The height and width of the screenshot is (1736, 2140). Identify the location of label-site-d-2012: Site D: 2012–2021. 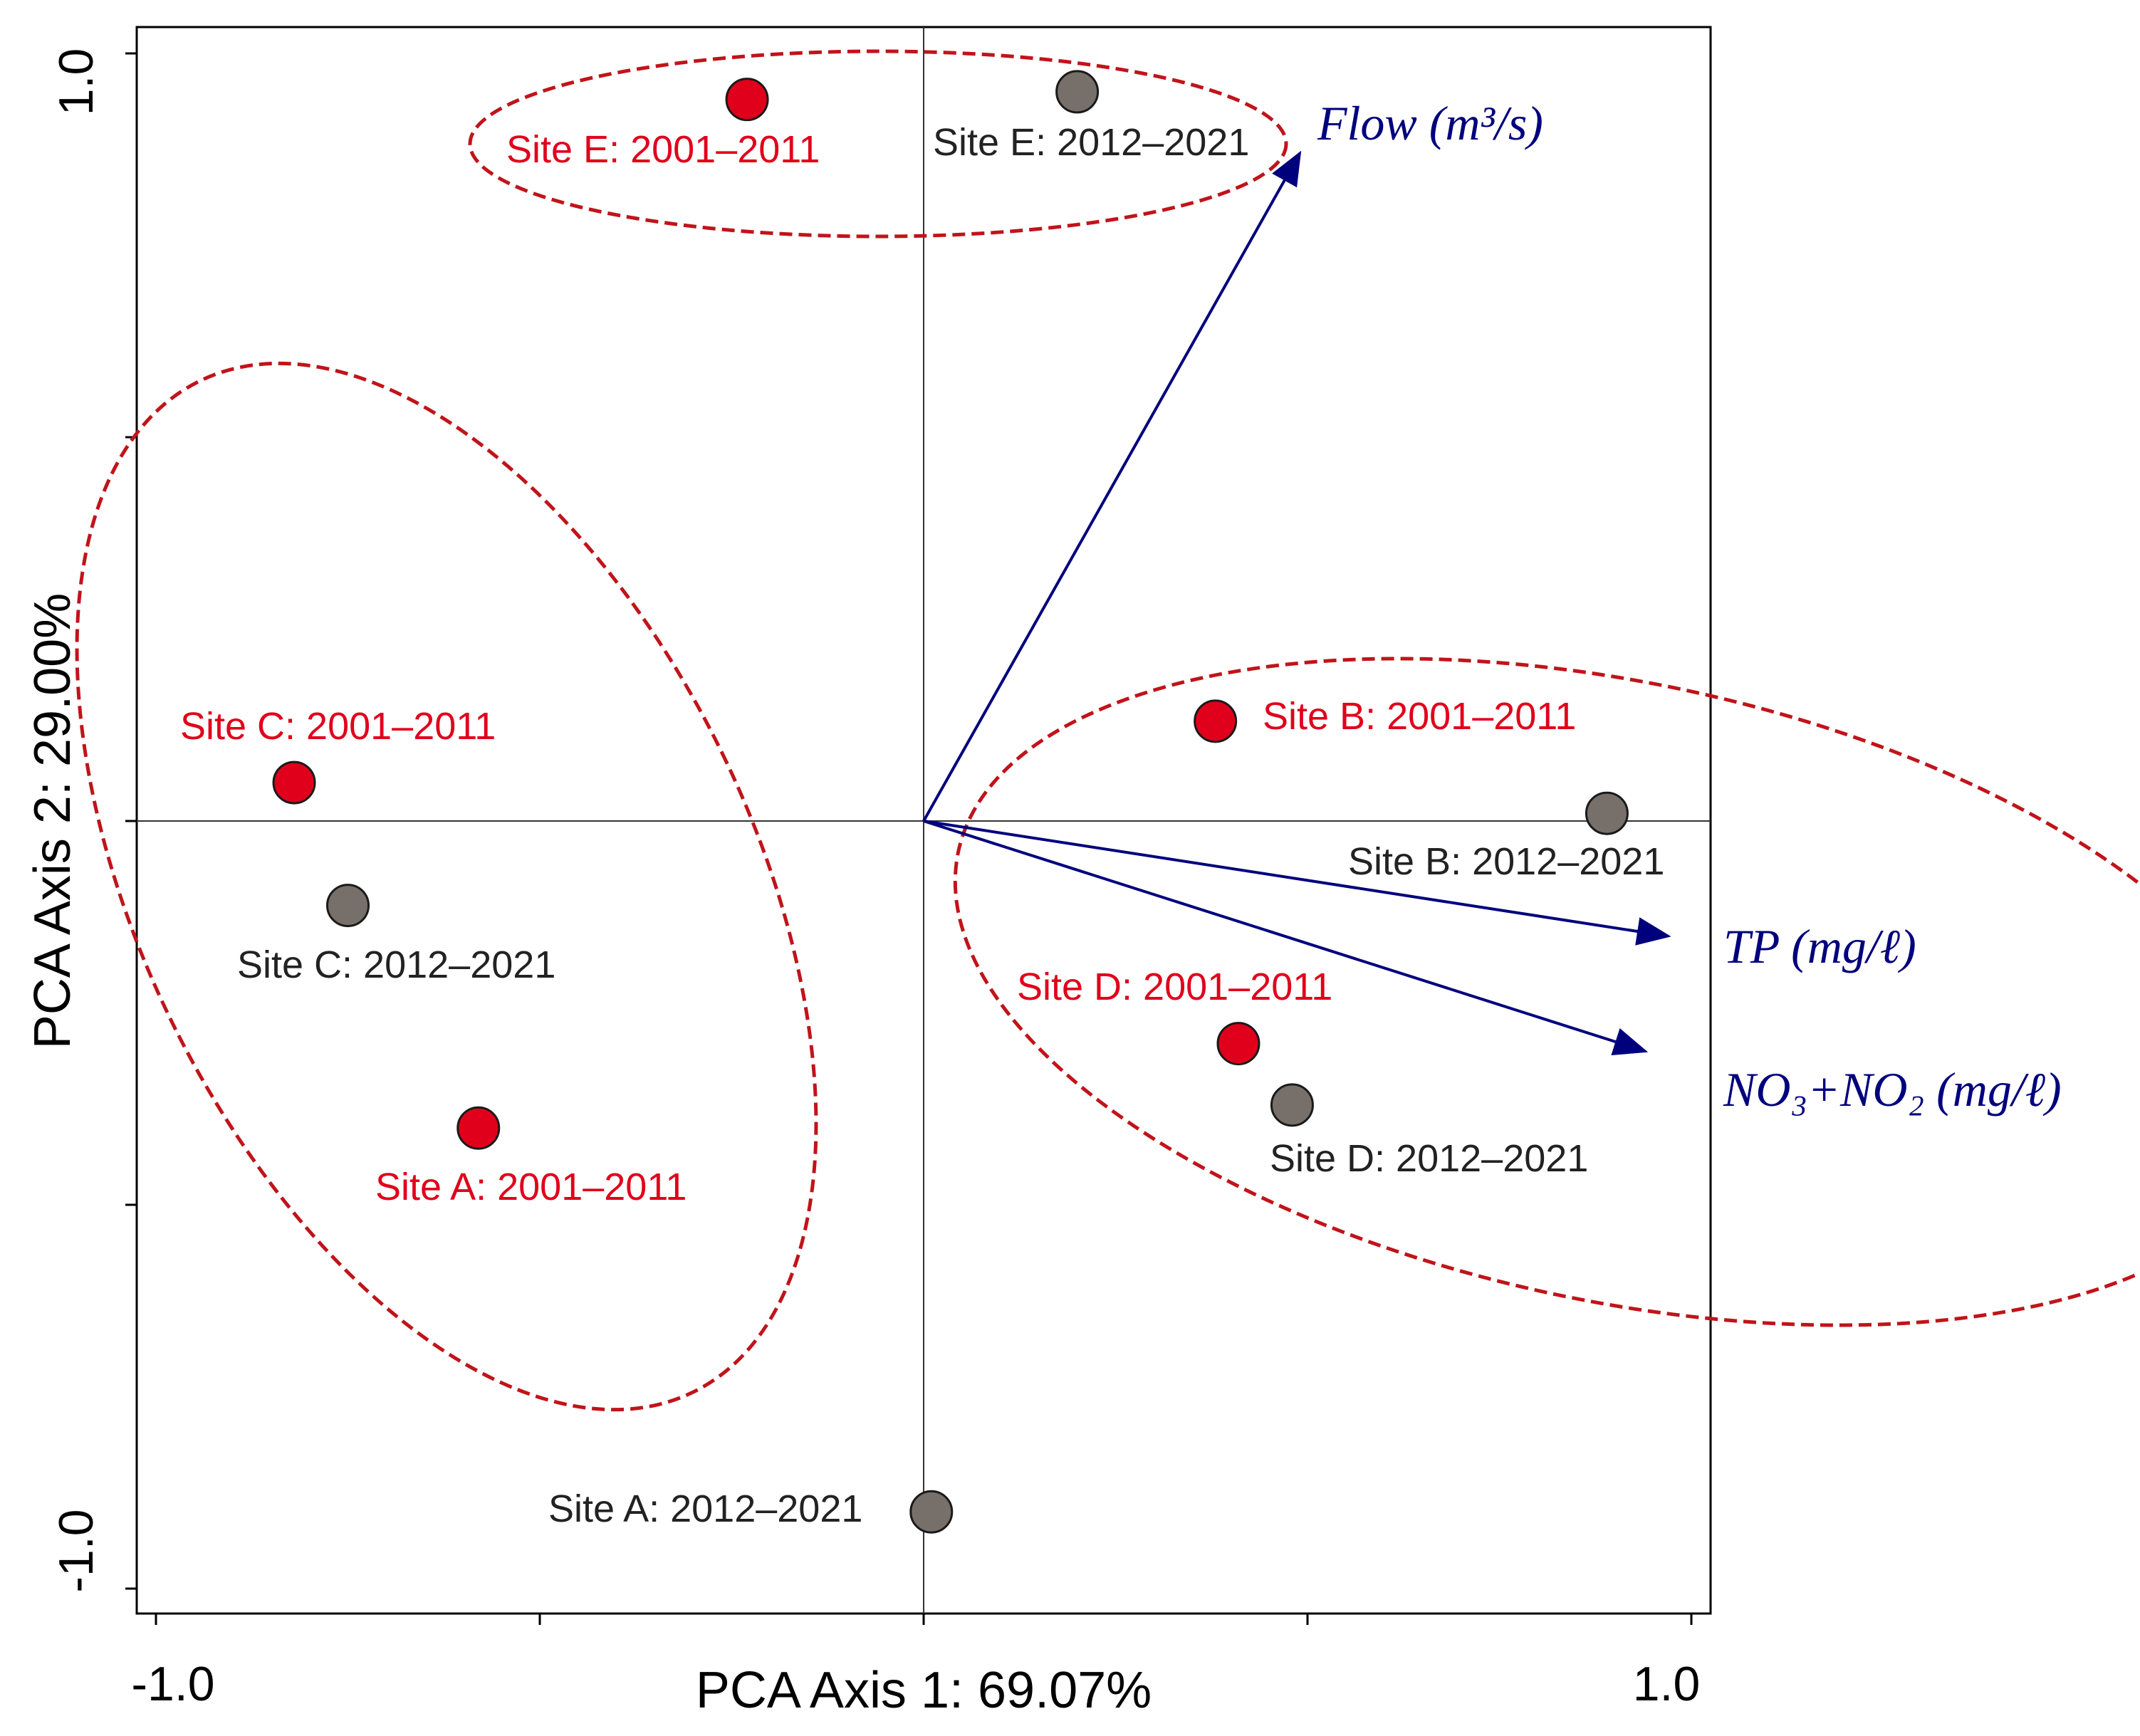
(1429, 1158).